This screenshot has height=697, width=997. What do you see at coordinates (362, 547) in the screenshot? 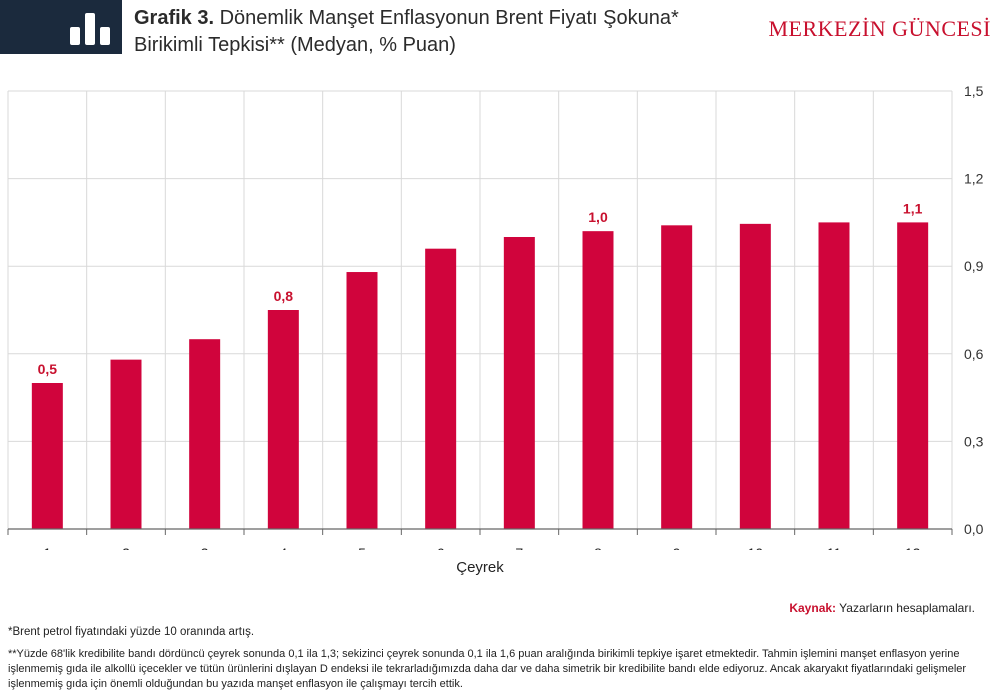
I see `x-tick-label: 5` at bounding box center [362, 547].